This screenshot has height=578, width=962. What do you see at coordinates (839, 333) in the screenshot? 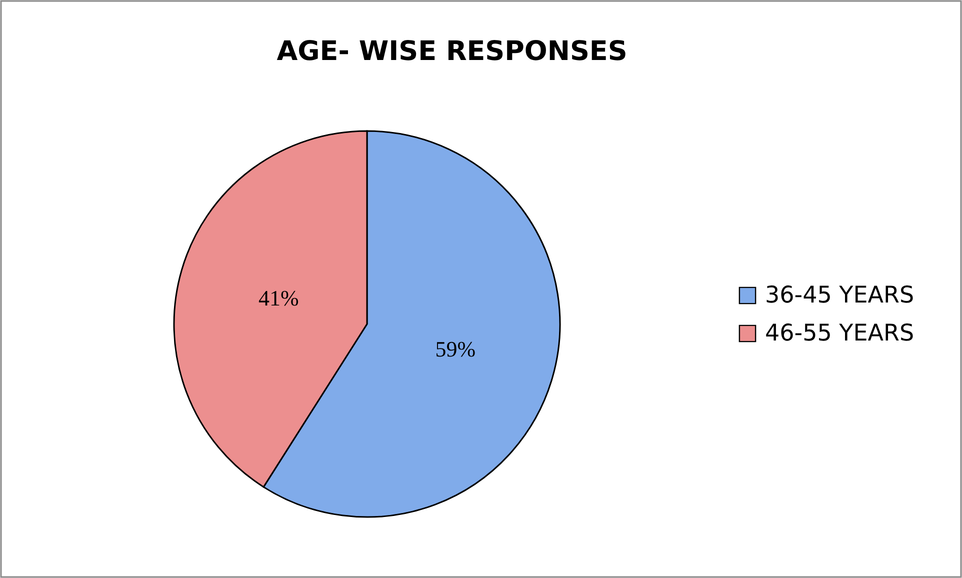
I see `legend-label: 46-55 YEARS` at bounding box center [839, 333].